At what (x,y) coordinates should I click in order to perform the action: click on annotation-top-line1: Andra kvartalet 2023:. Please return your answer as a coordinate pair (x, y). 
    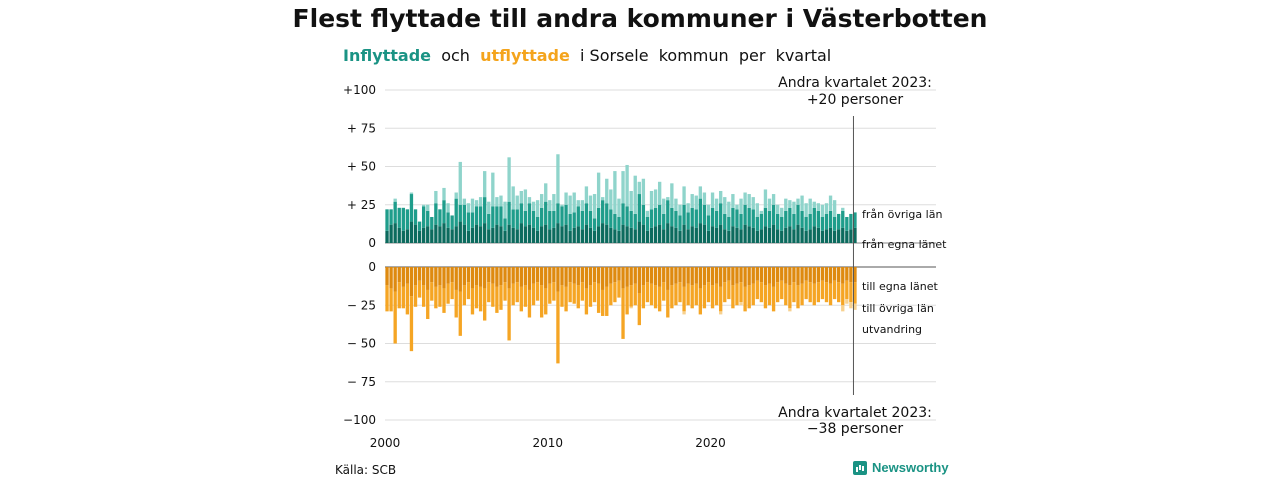
    Looking at the image, I should click on (855, 83).